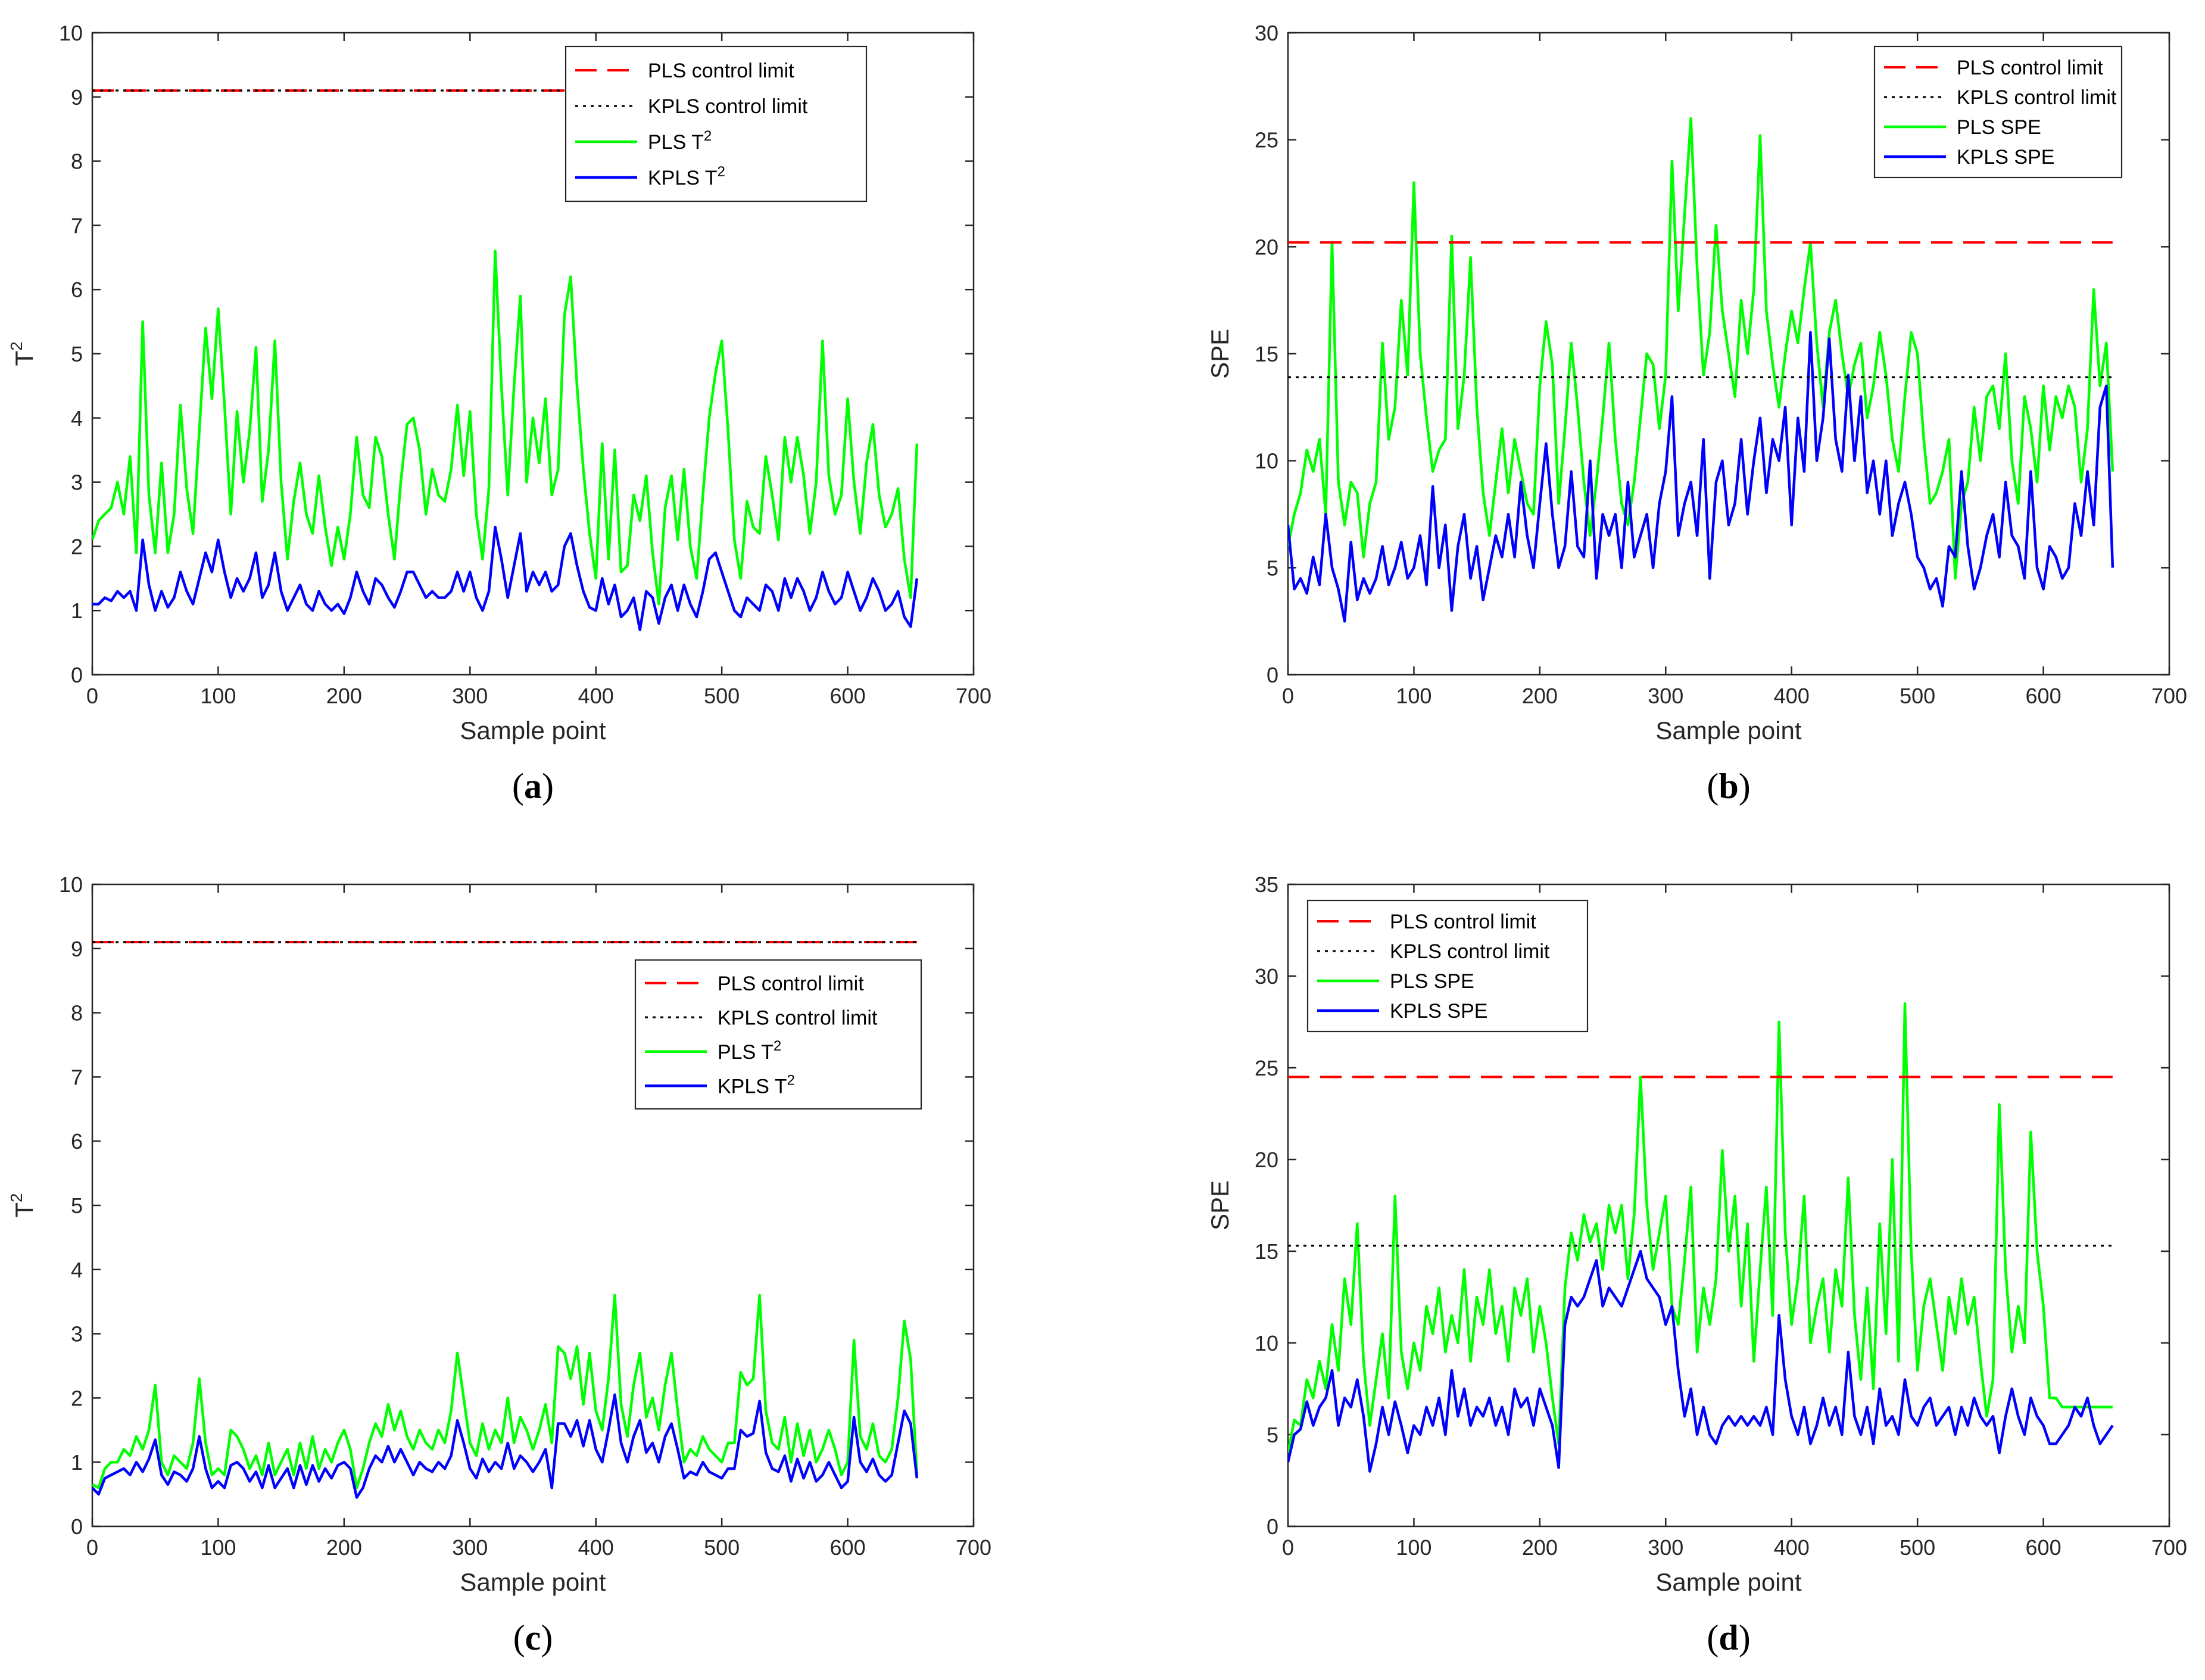 The height and width of the screenshot is (1680, 2205). I want to click on y-tick-label: 30, so click(1266, 33).